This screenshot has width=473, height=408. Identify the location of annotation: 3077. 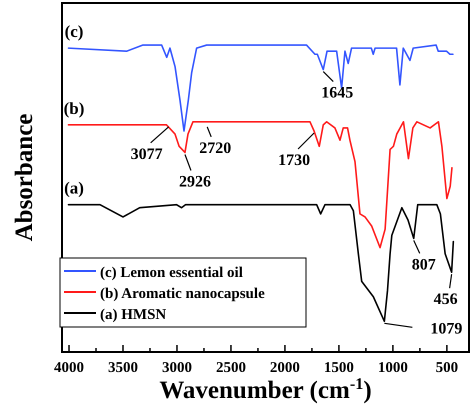
(146, 154).